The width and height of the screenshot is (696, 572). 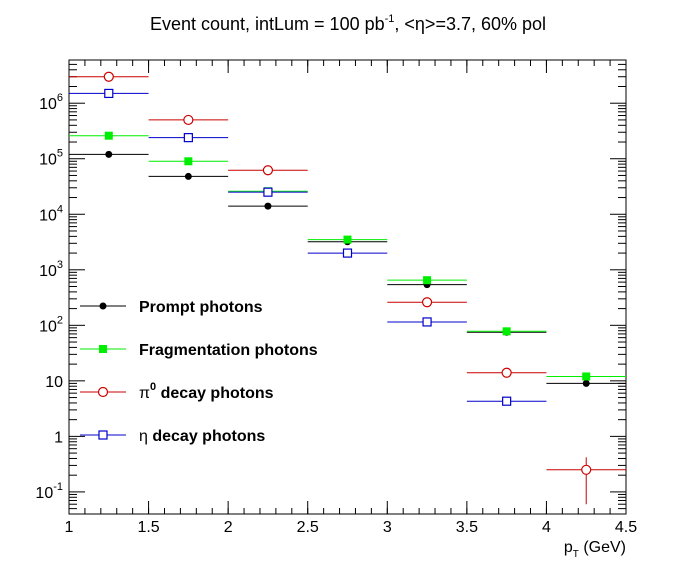 What do you see at coordinates (568, 547) in the screenshot?
I see `x-axis-label-main: p` at bounding box center [568, 547].